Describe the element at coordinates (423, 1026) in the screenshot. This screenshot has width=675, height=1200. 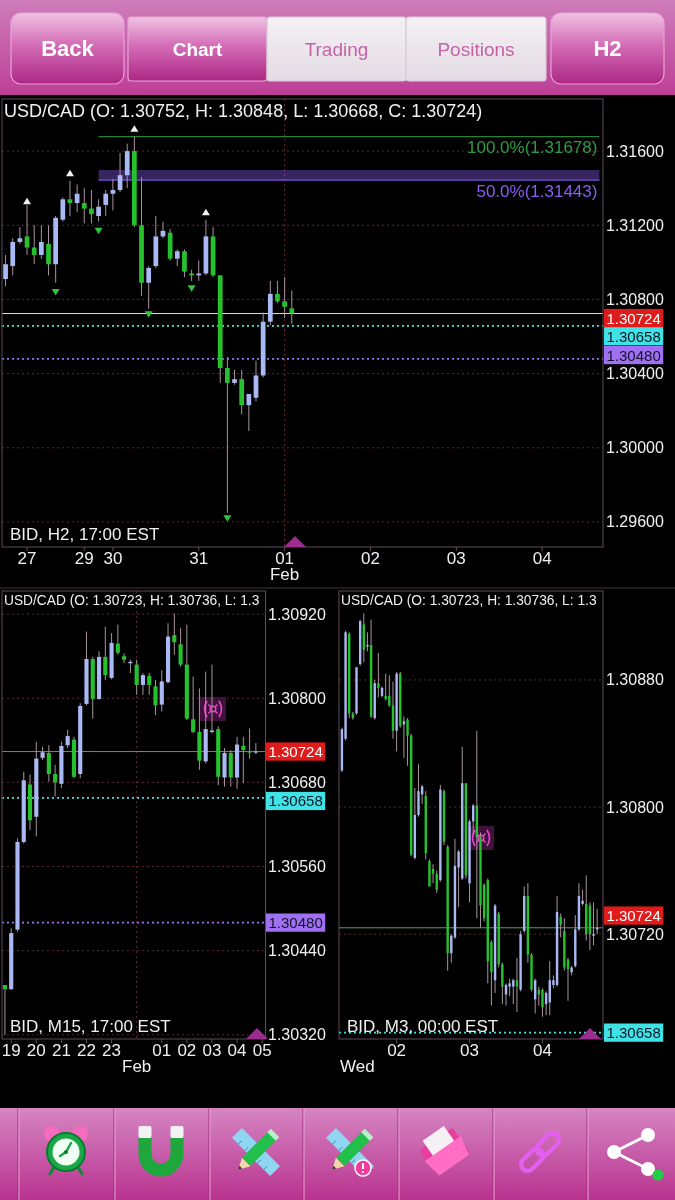
I see `text: BID, M3, 00:00 EST` at that location.